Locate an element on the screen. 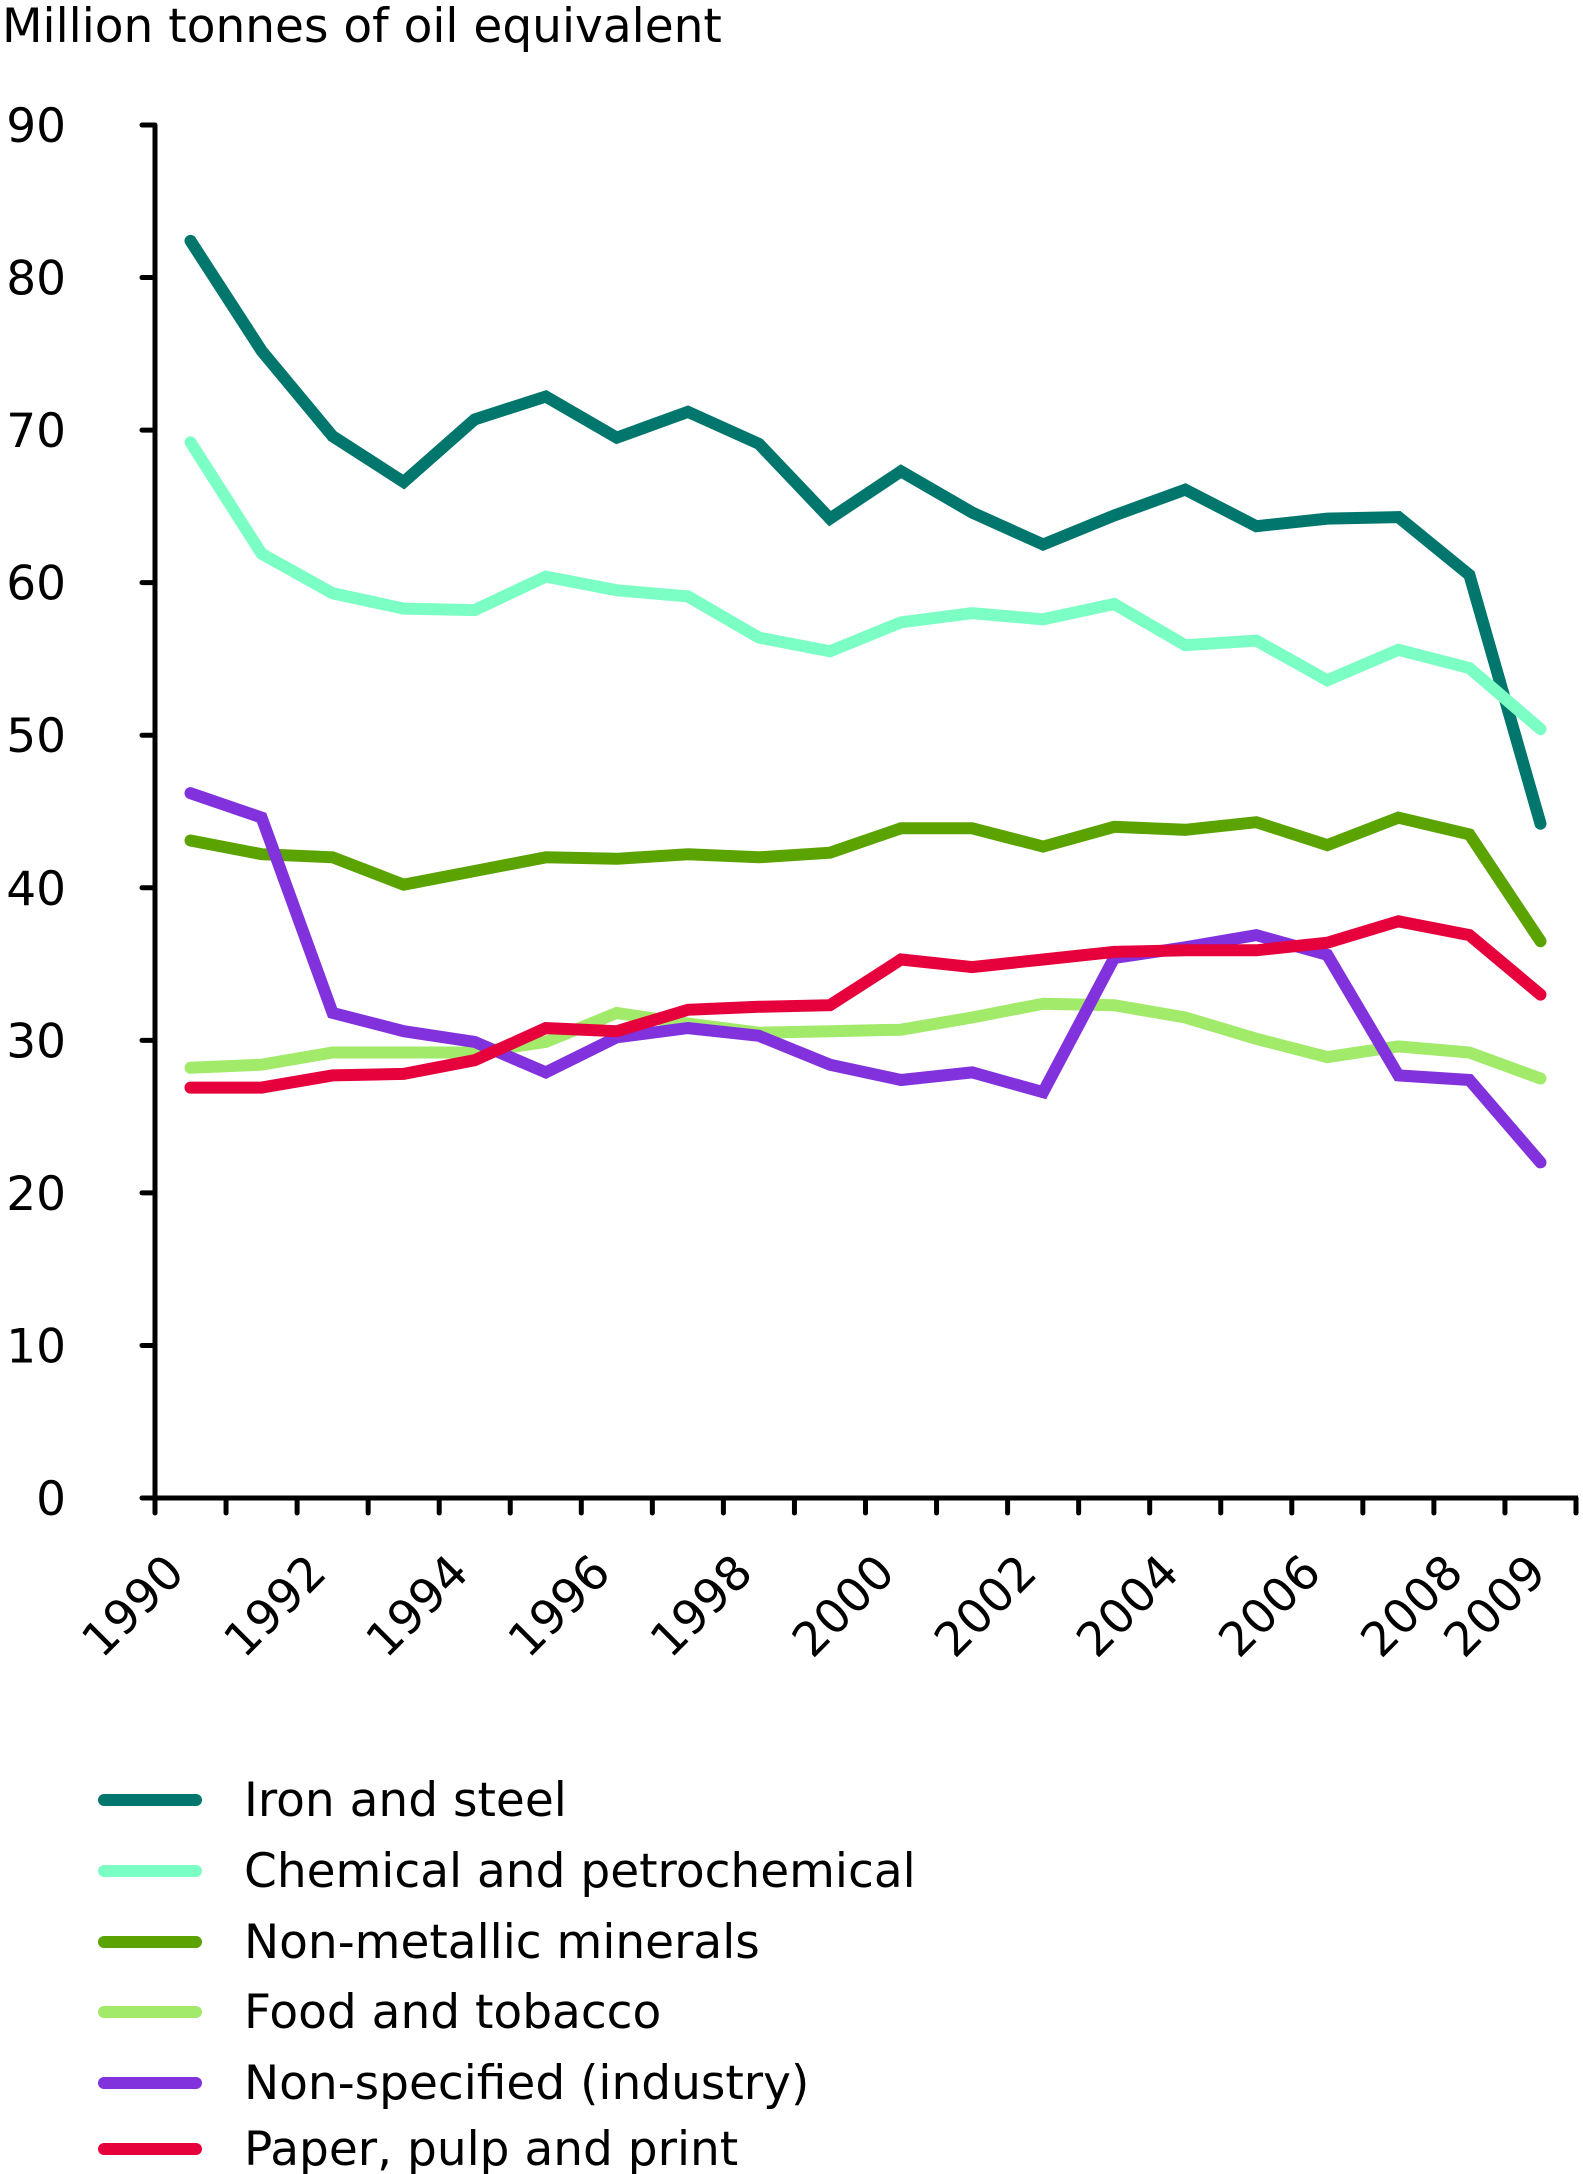 Image resolution: width=1583 pixels, height=2174 pixels. series-line-food-and-tobacco is located at coordinates (865, 1041).